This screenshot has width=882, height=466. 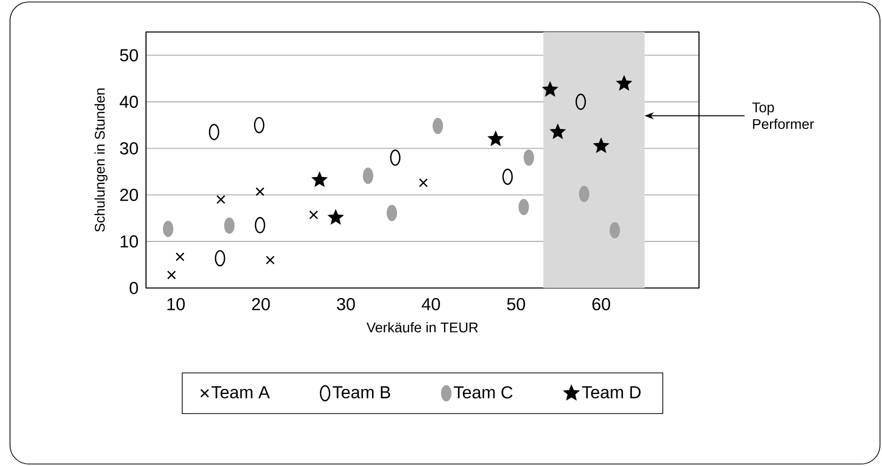 What do you see at coordinates (134, 288) in the screenshot?
I see `y-tick-label: 0` at bounding box center [134, 288].